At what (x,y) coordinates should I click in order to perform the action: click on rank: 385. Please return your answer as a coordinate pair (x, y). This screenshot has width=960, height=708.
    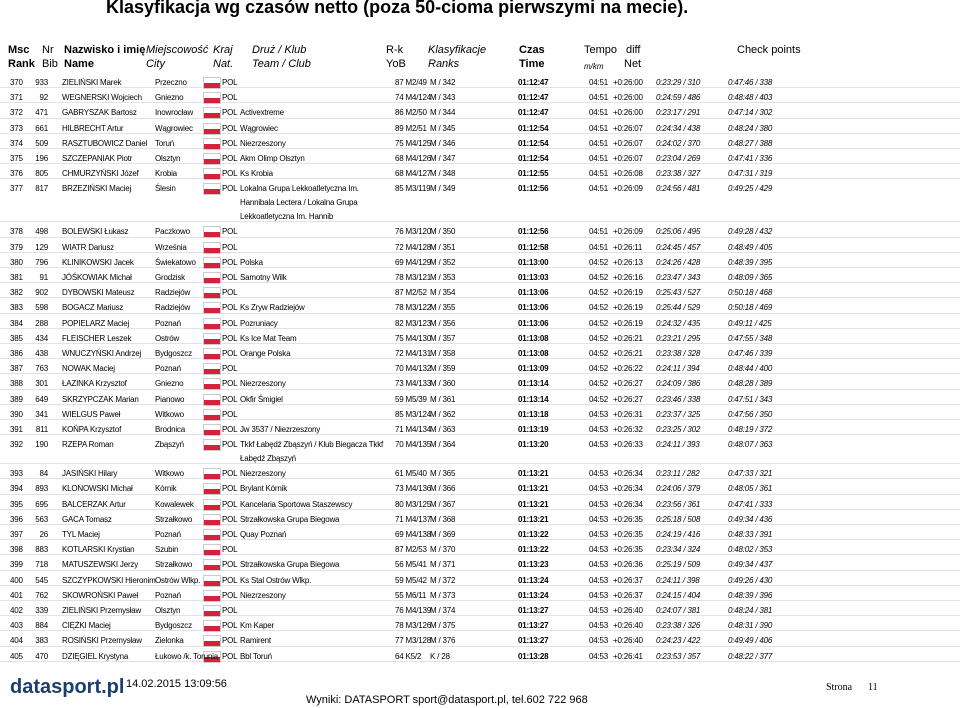
    Looking at the image, I should click on (16, 338).